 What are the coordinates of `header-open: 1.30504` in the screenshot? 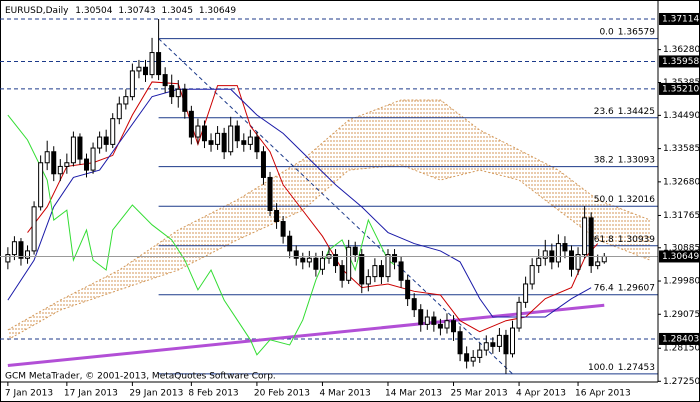 It's located at (93, 11).